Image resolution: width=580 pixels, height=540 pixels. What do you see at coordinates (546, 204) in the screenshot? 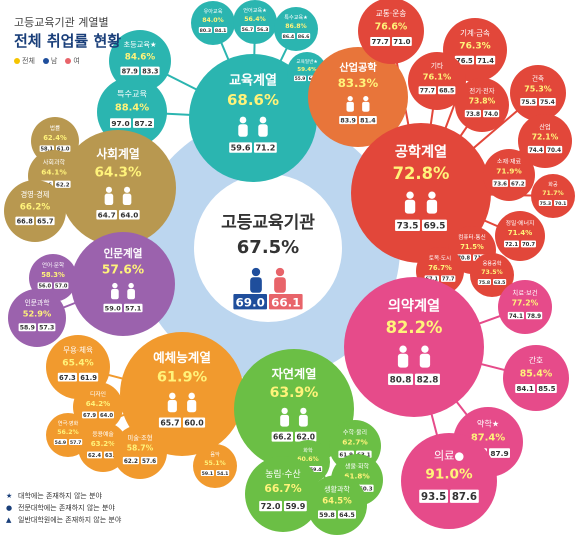
I see `male-value: 75.3` at bounding box center [546, 204].